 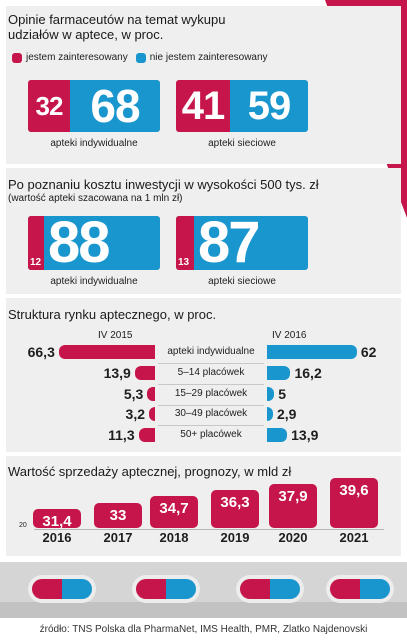 I want to click on market-value-2016: 62, so click(x=368, y=352).